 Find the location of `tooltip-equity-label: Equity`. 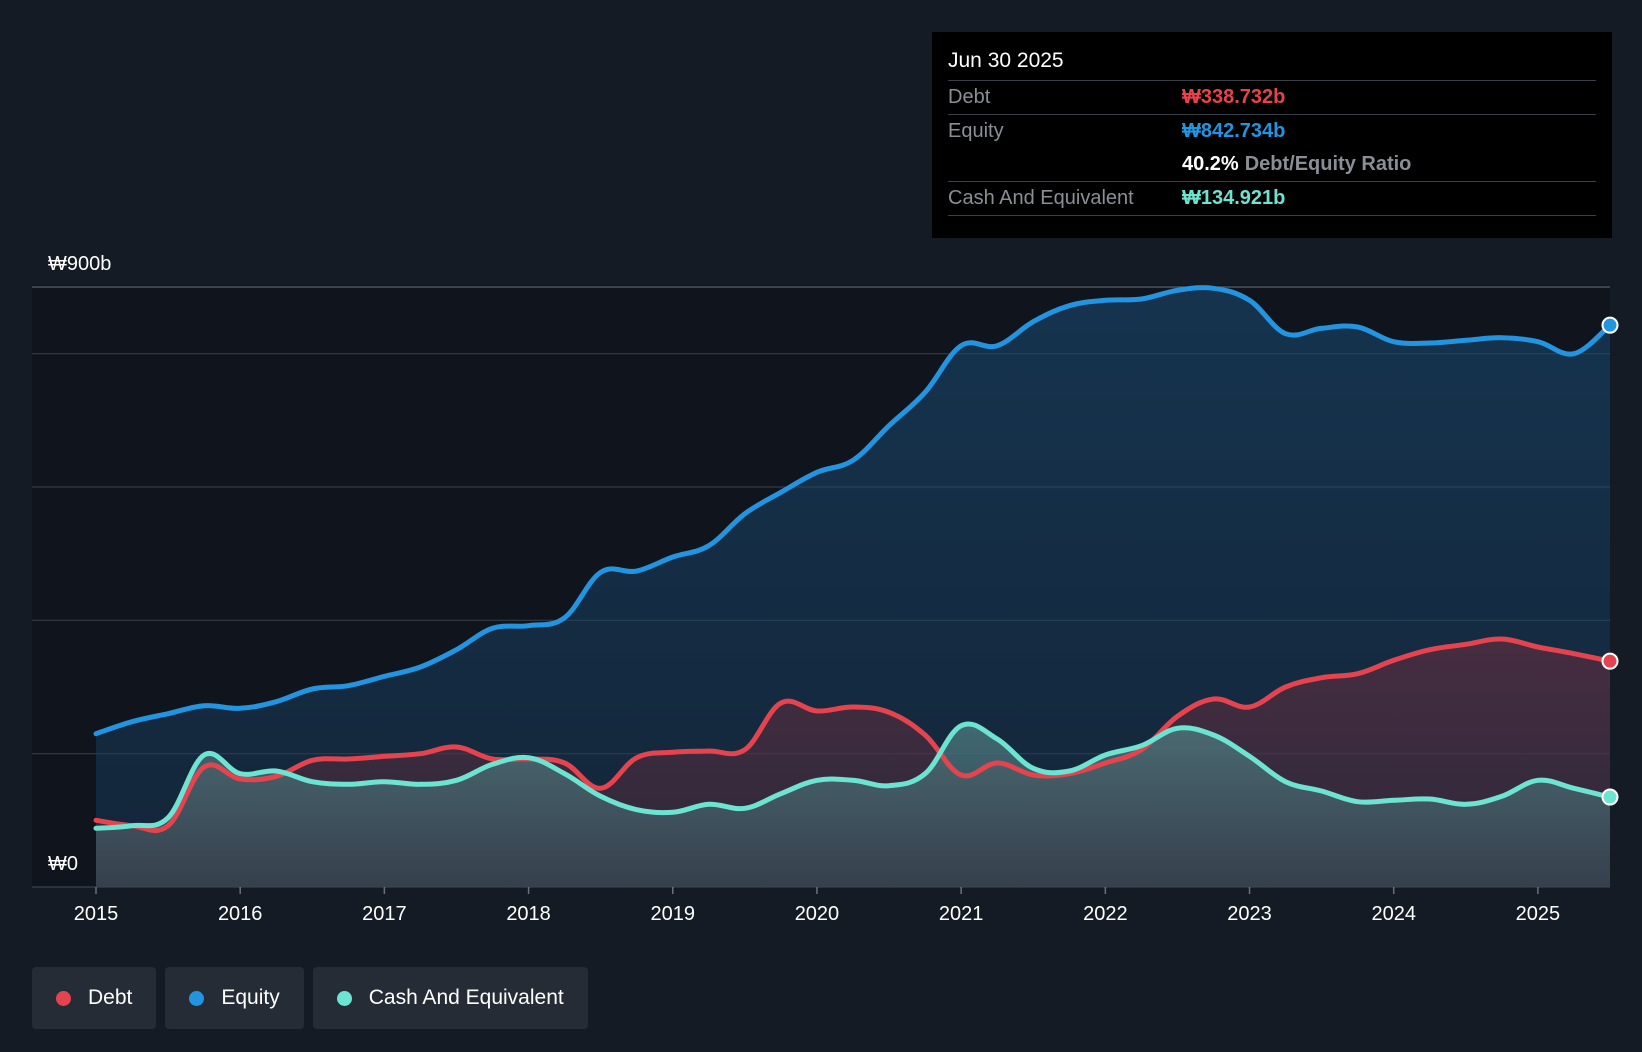

tooltip-equity-label: Equity is located at coordinates (976, 131).